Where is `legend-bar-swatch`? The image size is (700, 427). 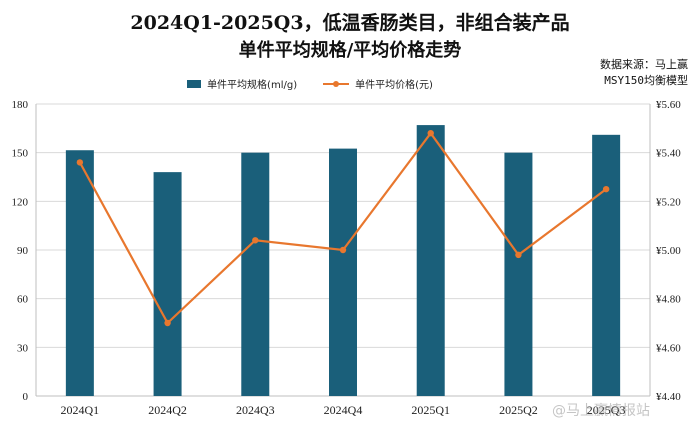
legend-bar-swatch is located at coordinates (194, 83).